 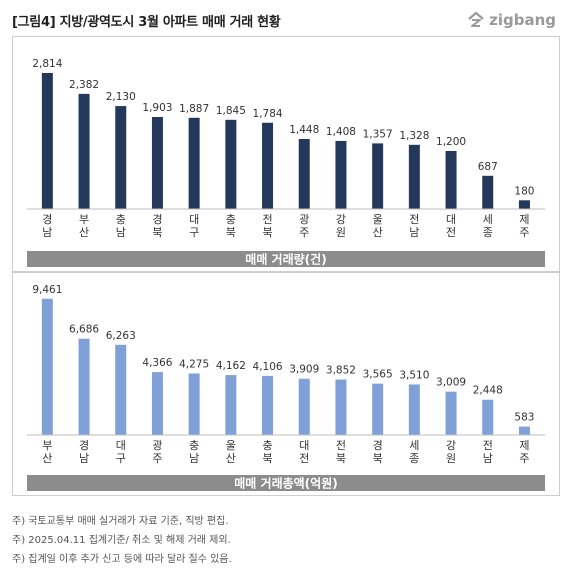 What do you see at coordinates (84, 219) in the screenshot?
I see `category-label: 부` at bounding box center [84, 219].